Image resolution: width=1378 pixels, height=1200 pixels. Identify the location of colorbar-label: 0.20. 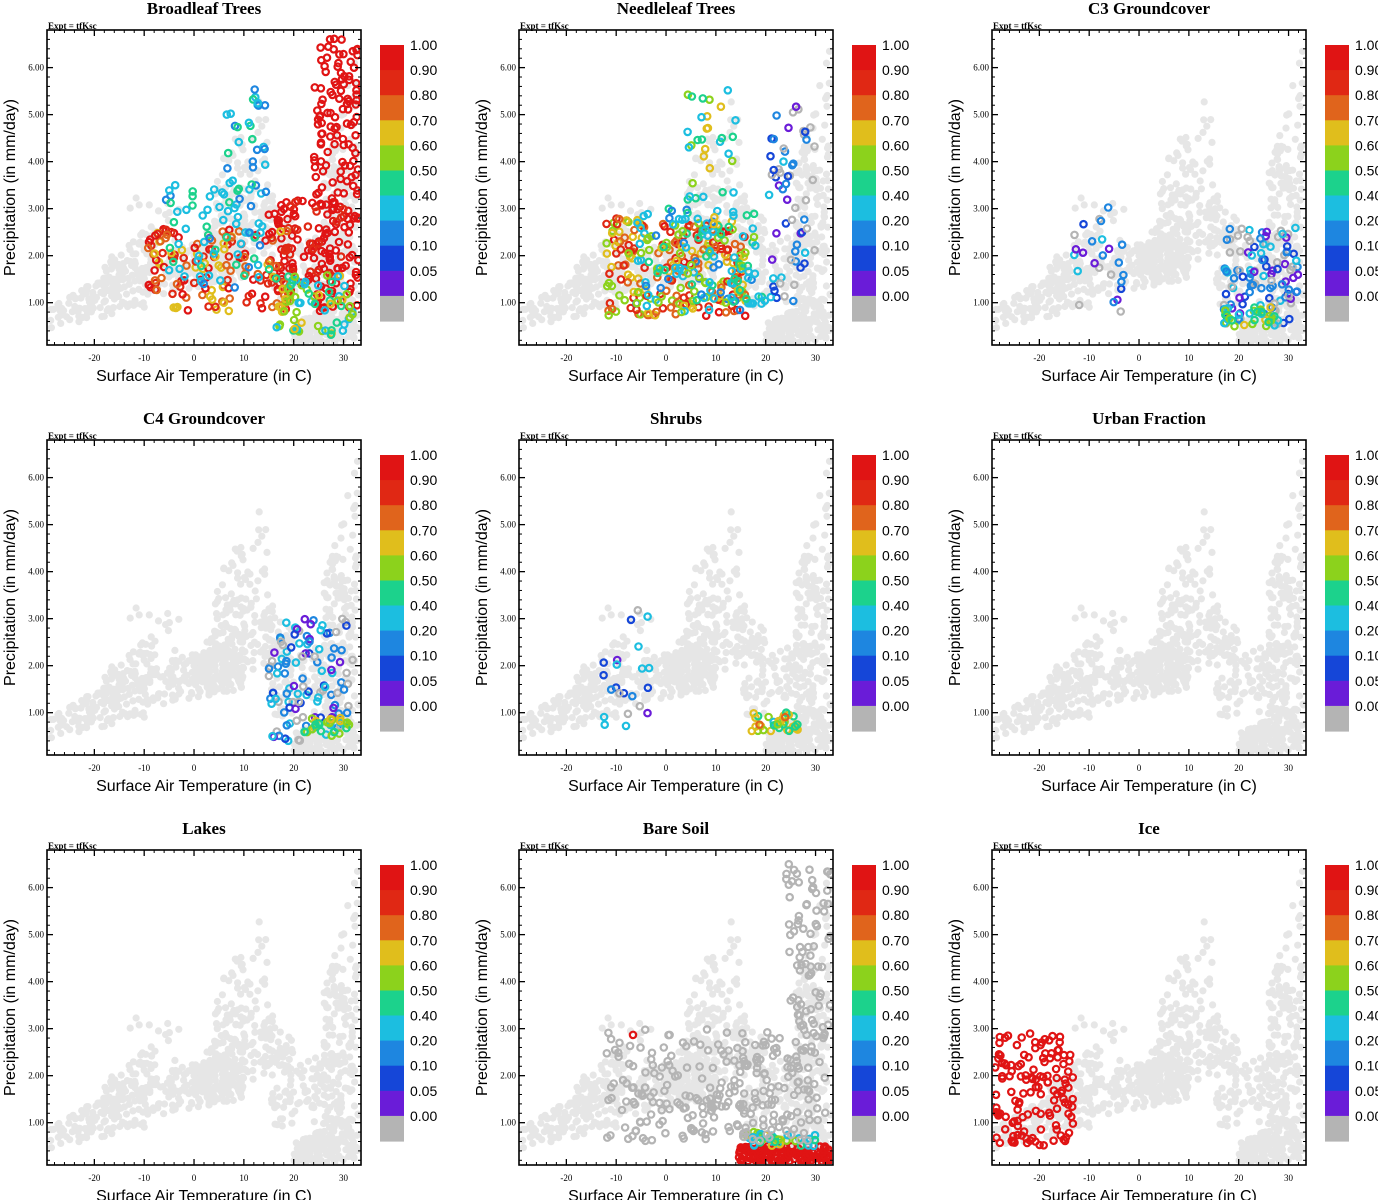
(1366, 221).